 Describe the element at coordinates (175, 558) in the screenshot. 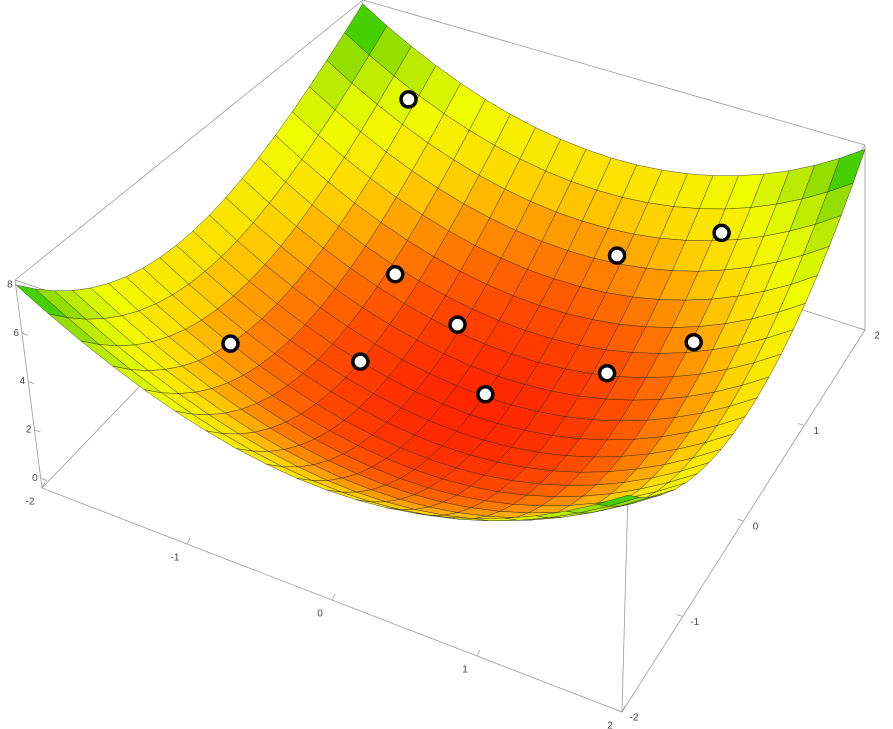

I see `x-tick-label: -1` at that location.